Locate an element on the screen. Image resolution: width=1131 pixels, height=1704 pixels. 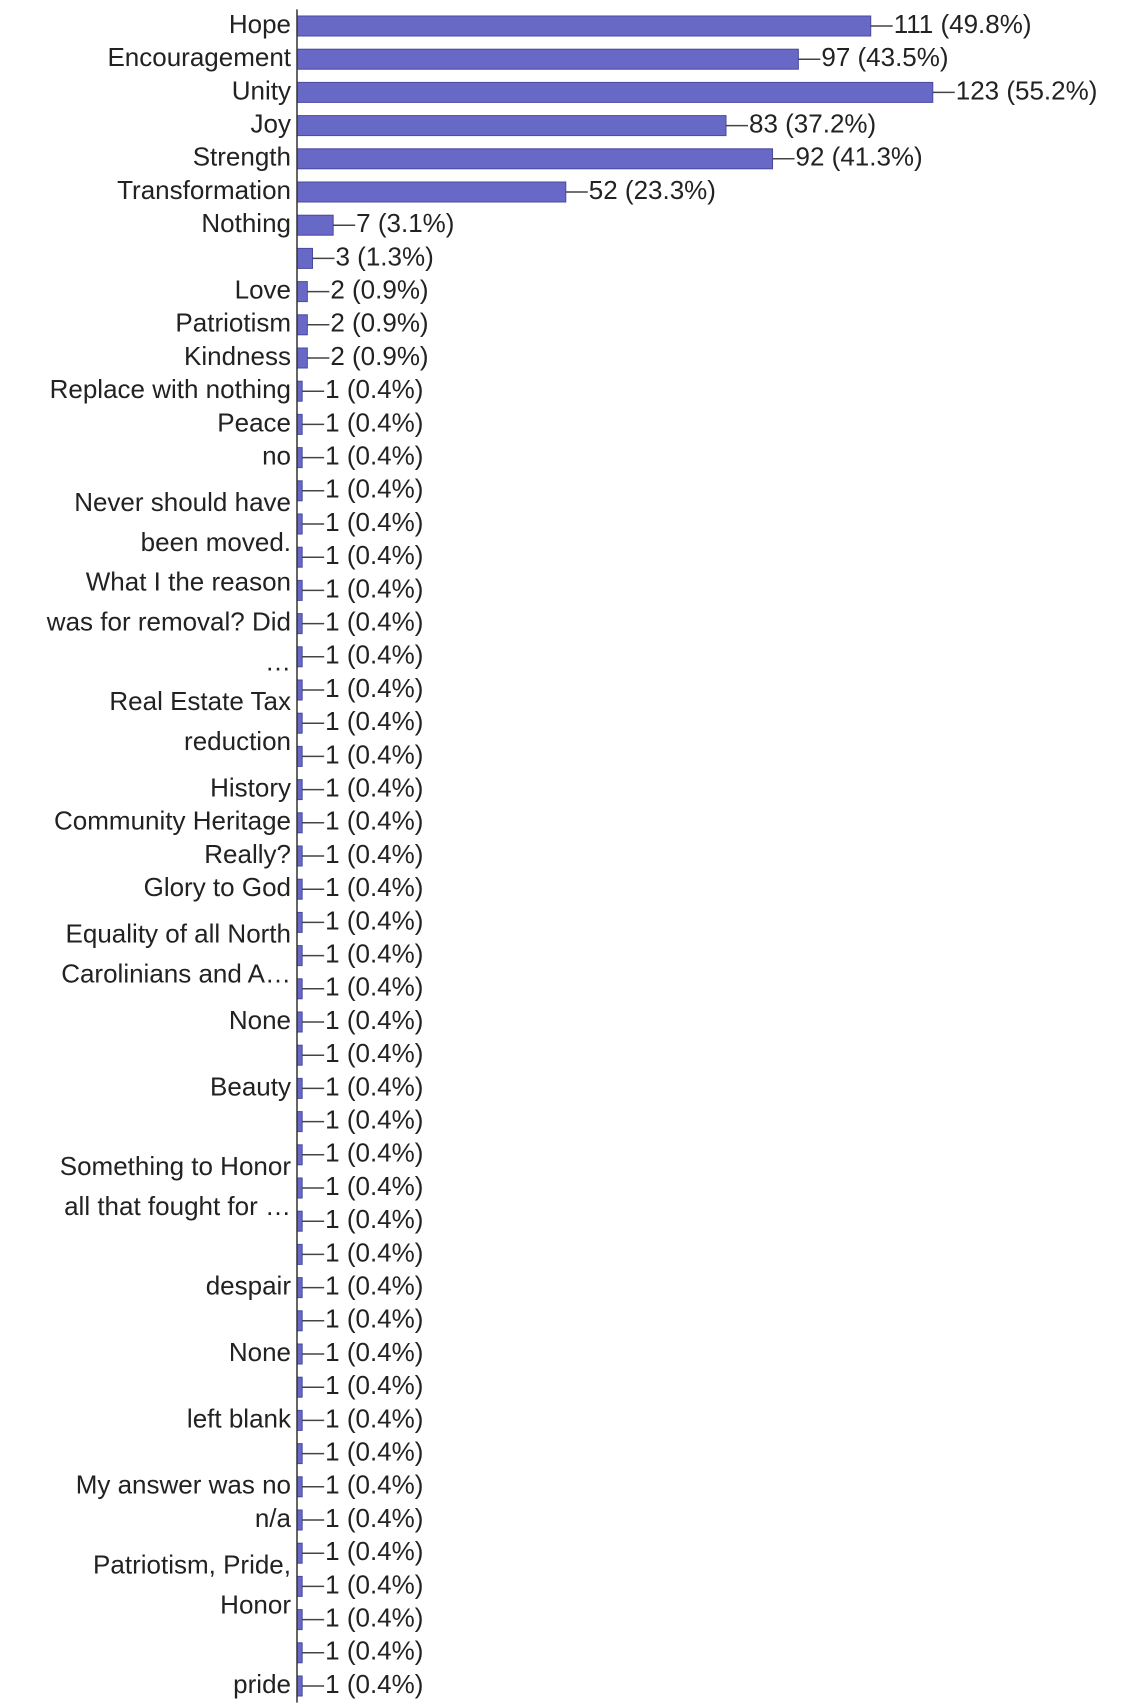
category-label: Community Heritage is located at coordinates (172, 821).